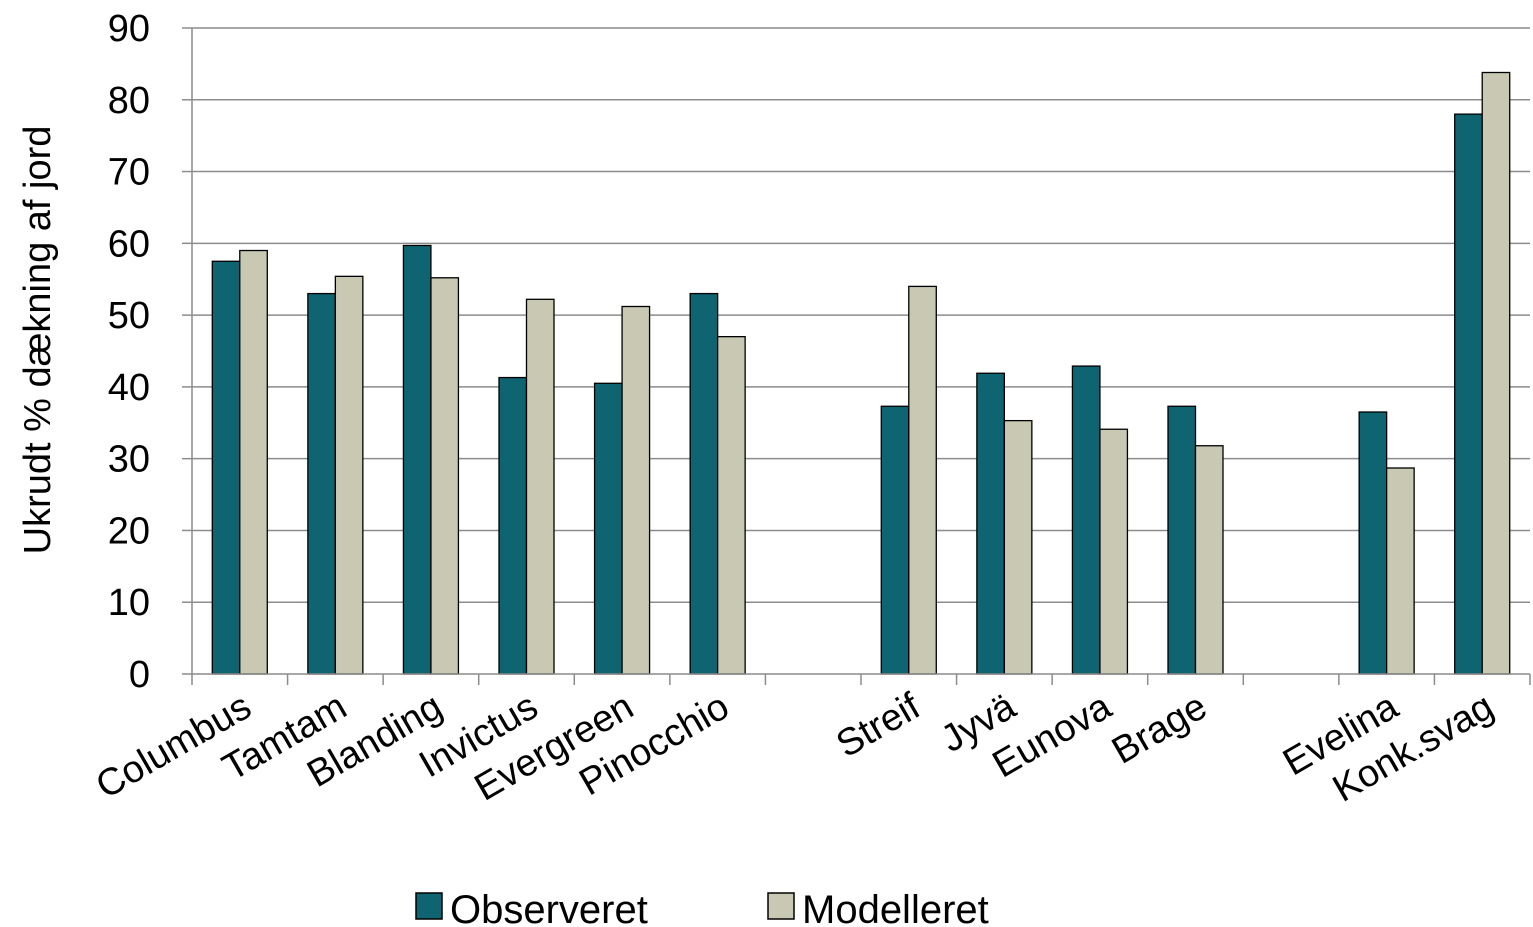 This screenshot has width=1533, height=927. Describe the element at coordinates (731, 505) in the screenshot. I see `bar-modelleret-pinocchio` at that location.